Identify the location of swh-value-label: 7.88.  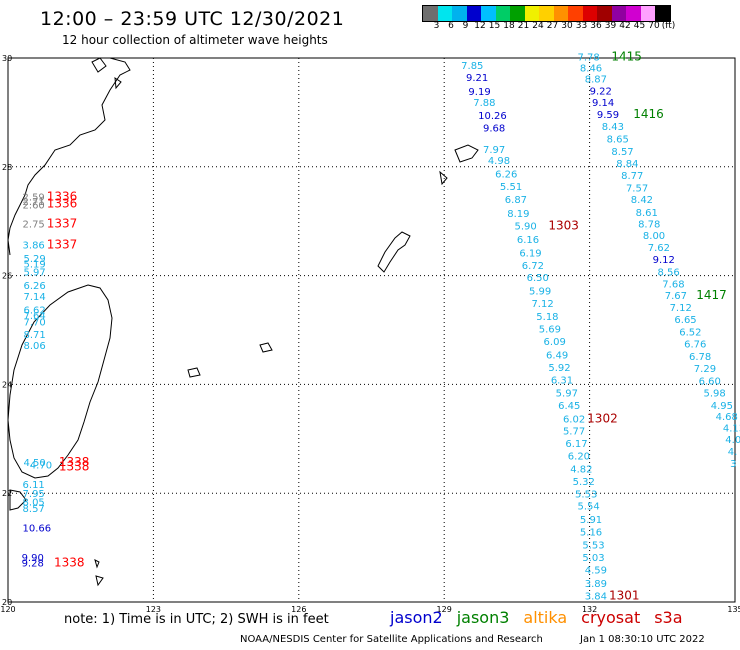
(484, 103).